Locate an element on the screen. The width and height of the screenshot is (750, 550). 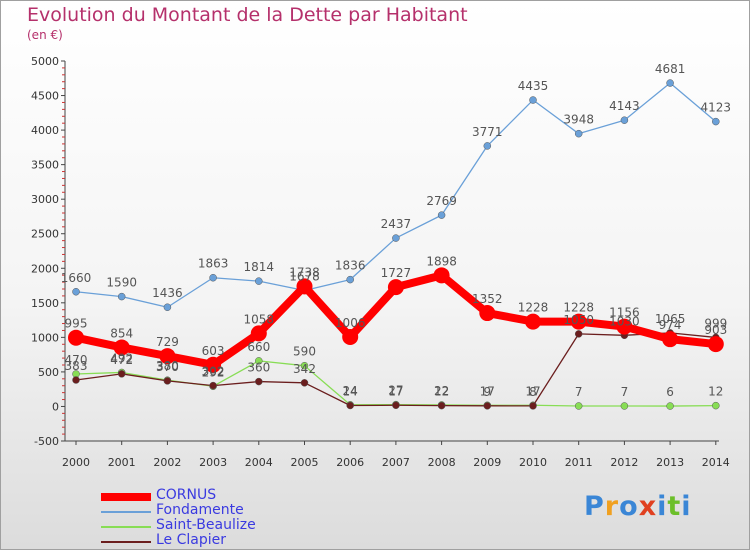
data-label: 1898 is located at coordinates (441, 261).